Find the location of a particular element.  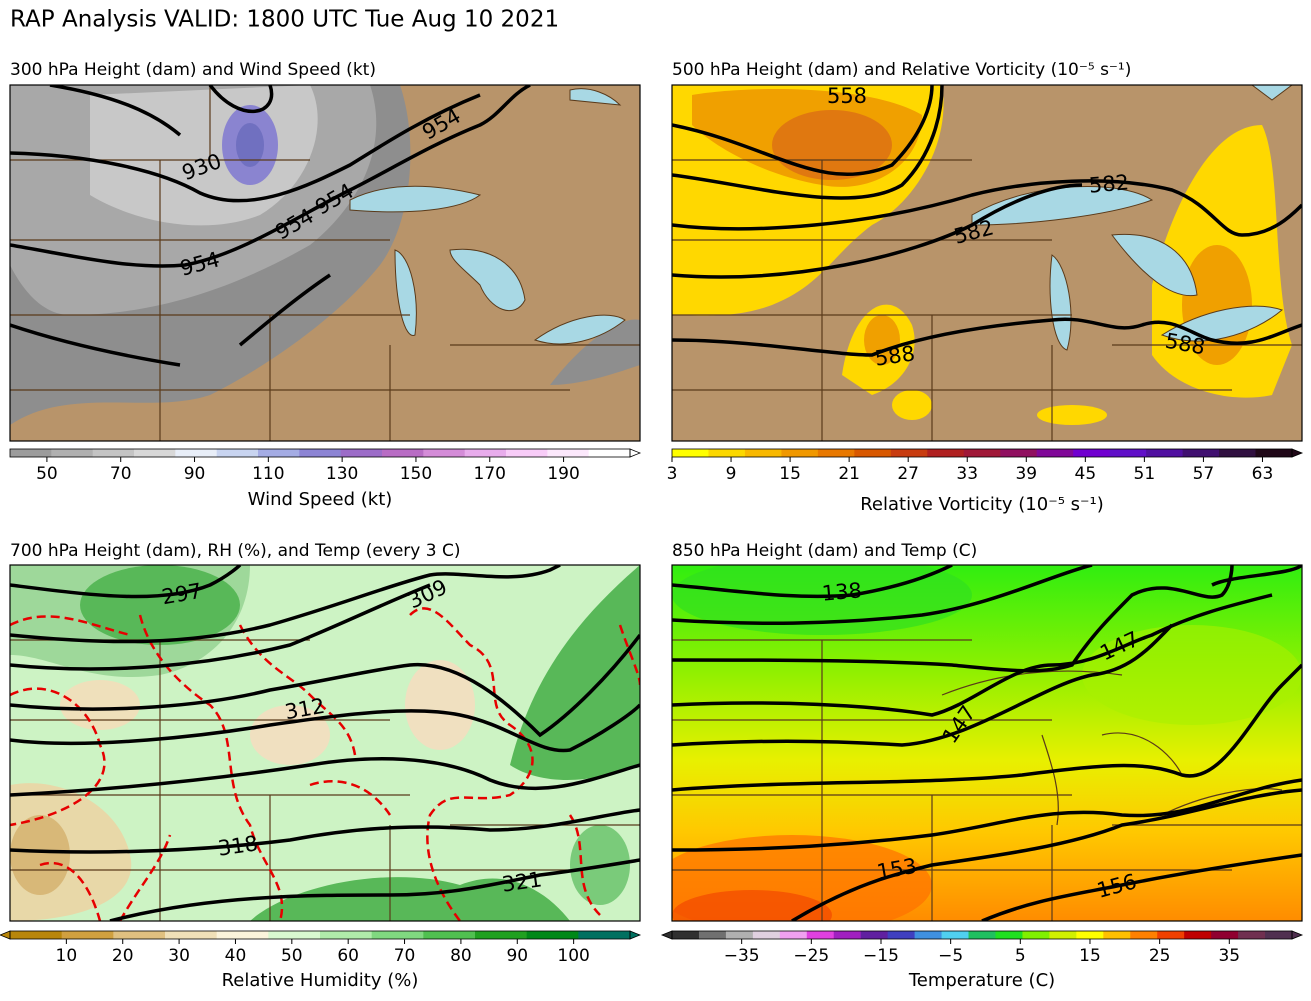

colorbar-frame is located at coordinates (320, 453).